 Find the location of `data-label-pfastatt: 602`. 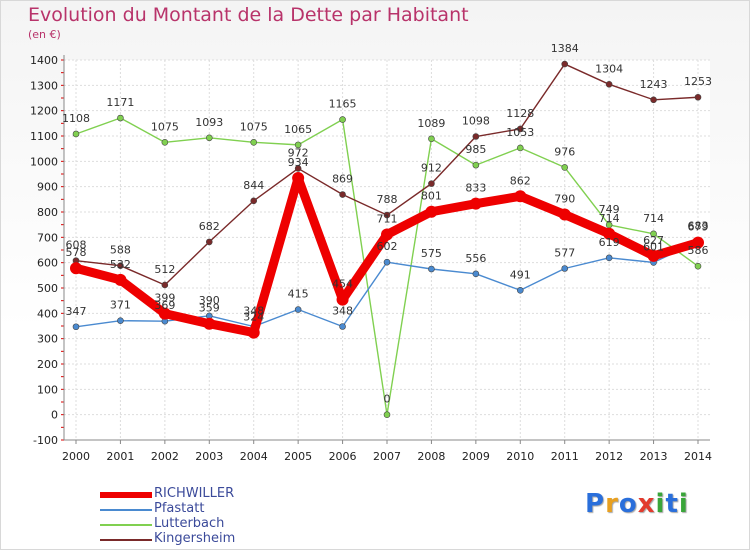

data-label-pfastatt: 602 is located at coordinates (387, 246).